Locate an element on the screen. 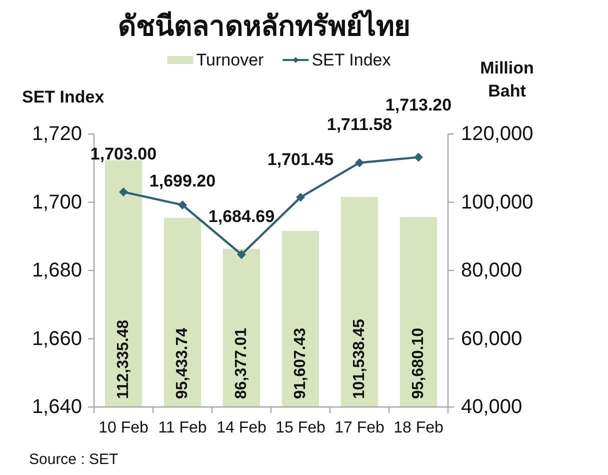  data-label: 86,377.01 is located at coordinates (241, 363).